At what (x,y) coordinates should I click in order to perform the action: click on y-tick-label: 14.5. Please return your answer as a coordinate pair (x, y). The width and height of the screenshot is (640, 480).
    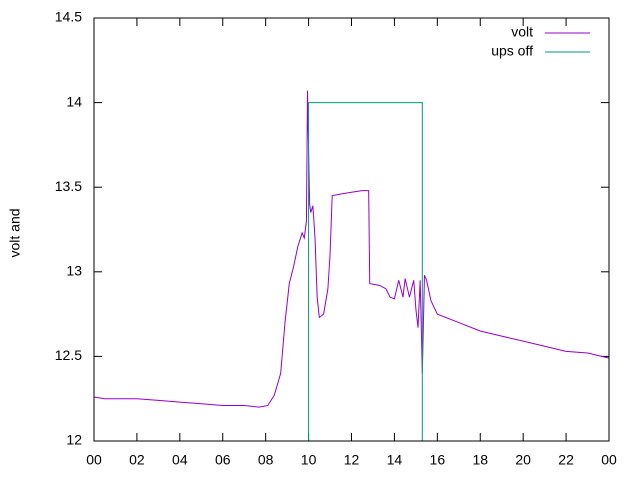
    Looking at the image, I should click on (68, 17).